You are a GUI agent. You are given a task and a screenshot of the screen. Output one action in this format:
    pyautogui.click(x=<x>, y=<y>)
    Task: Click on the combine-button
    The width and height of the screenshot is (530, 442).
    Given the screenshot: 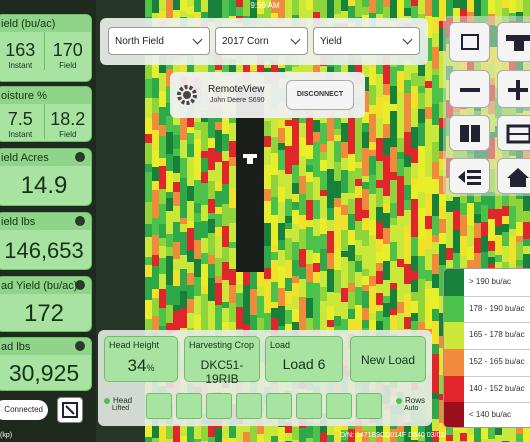 What is the action you would take?
    pyautogui.click(x=513, y=42)
    